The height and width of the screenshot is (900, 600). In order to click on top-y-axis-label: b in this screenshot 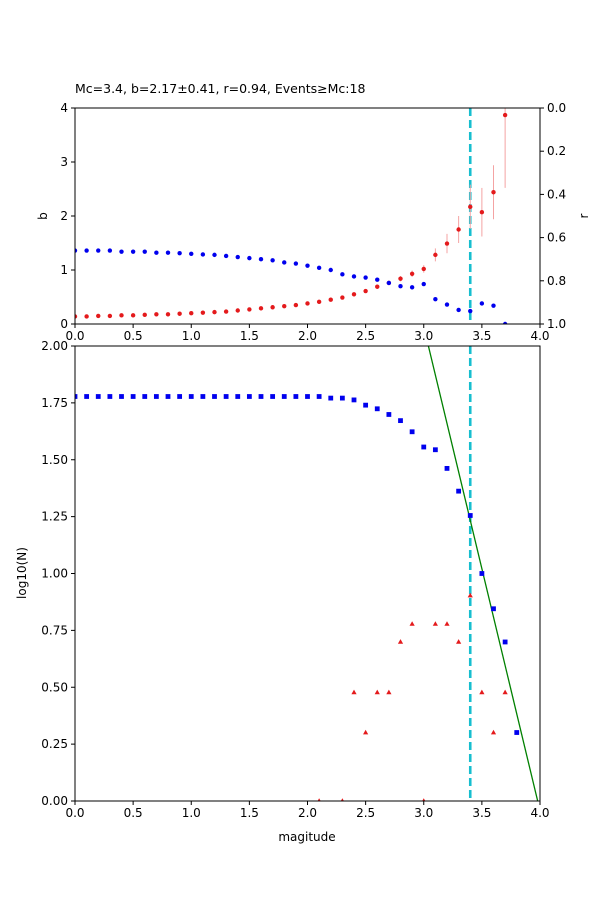, I will do `click(43, 216)`.